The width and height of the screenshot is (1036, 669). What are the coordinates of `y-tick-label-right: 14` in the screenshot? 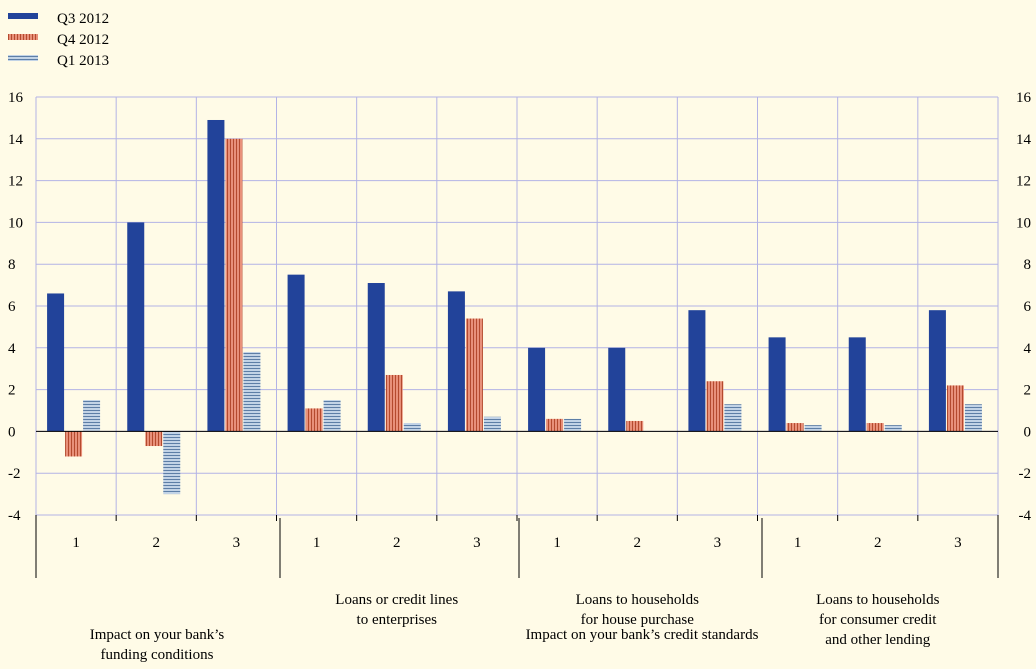 It's located at (1024, 140).